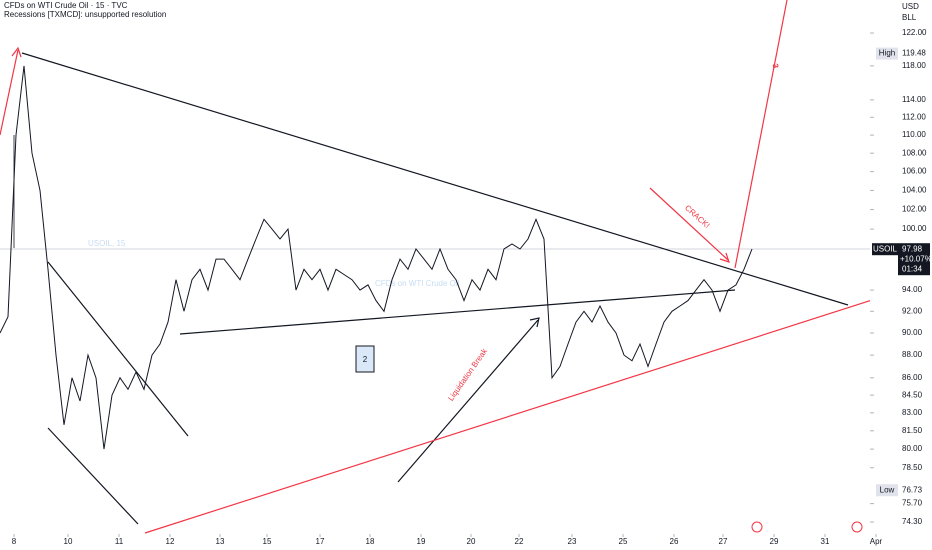 Image resolution: width=932 pixels, height=550 pixels. I want to click on watermark: USOIL, 15, so click(107, 243).